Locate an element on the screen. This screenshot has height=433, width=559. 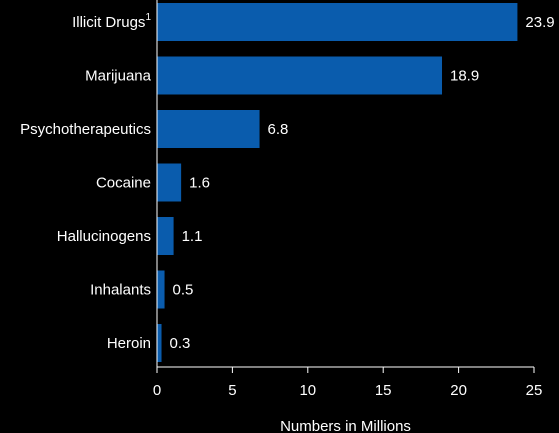
x-tick-label: 5 is located at coordinates (232, 390).